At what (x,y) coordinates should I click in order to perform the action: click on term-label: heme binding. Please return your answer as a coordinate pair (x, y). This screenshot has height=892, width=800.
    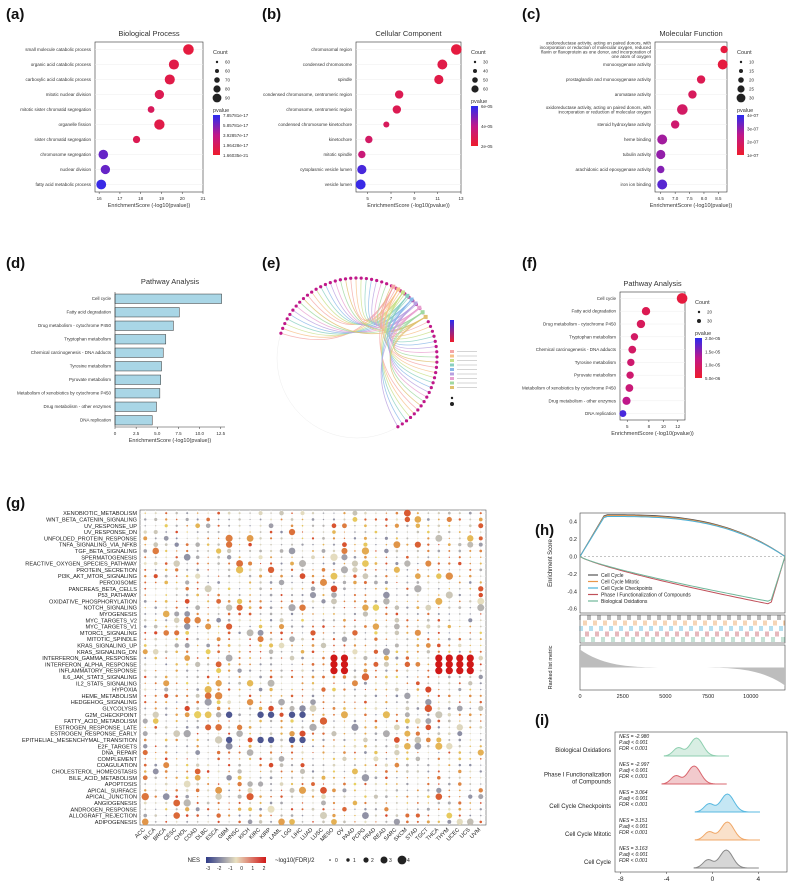
    Looking at the image, I should click on (638, 139).